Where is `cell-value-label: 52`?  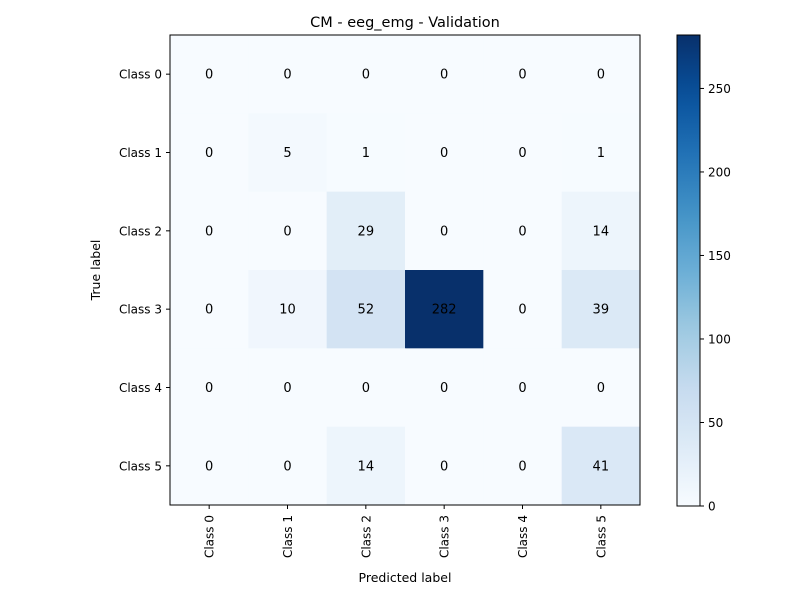
cell-value-label: 52 is located at coordinates (366, 310).